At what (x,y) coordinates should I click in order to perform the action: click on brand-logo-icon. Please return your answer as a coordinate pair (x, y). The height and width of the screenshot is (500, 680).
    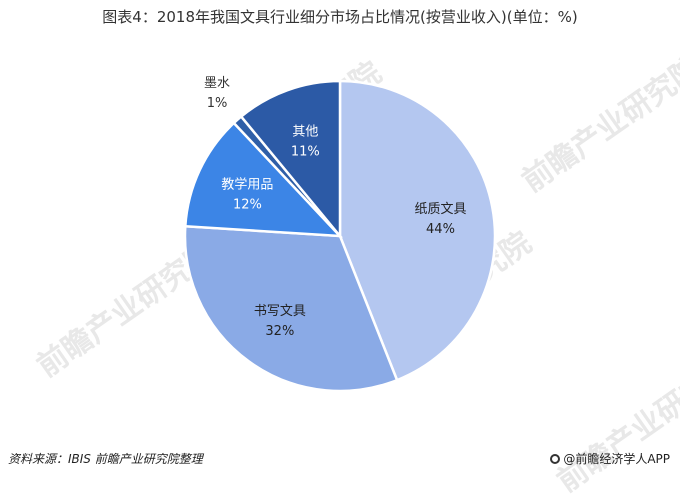
    Looking at the image, I should click on (555, 459).